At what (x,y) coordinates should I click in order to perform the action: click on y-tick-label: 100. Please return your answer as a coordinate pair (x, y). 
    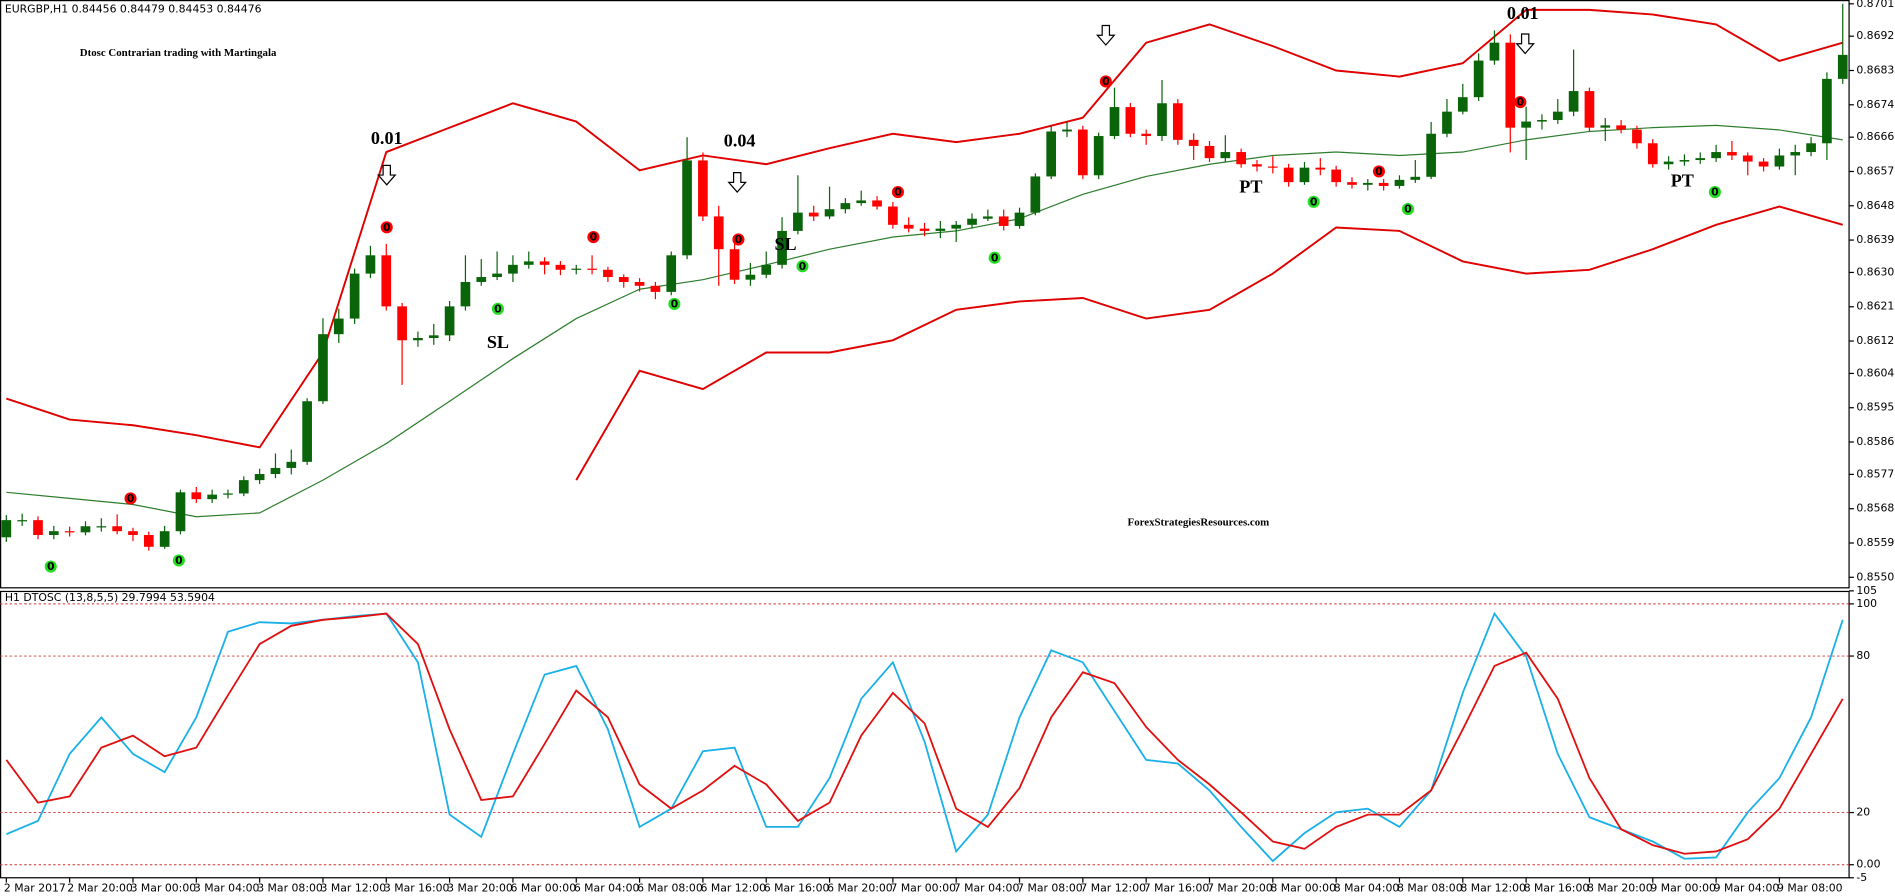
    Looking at the image, I should click on (1866, 603).